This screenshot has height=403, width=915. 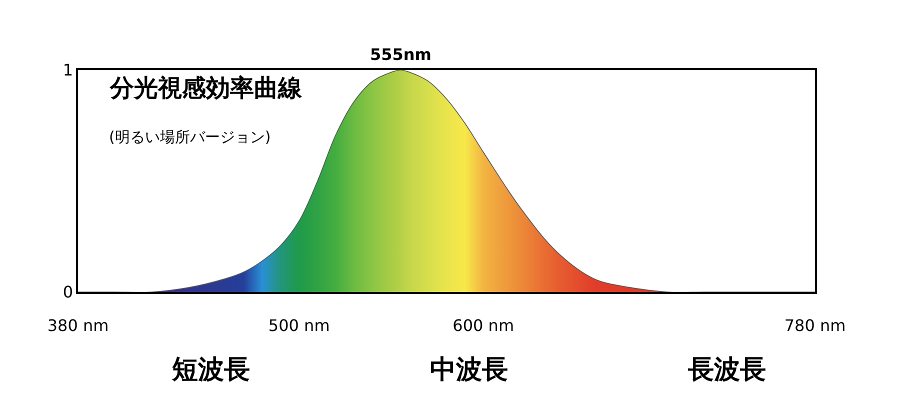 I want to click on text: (明るい場所バージョン), so click(x=190, y=137).